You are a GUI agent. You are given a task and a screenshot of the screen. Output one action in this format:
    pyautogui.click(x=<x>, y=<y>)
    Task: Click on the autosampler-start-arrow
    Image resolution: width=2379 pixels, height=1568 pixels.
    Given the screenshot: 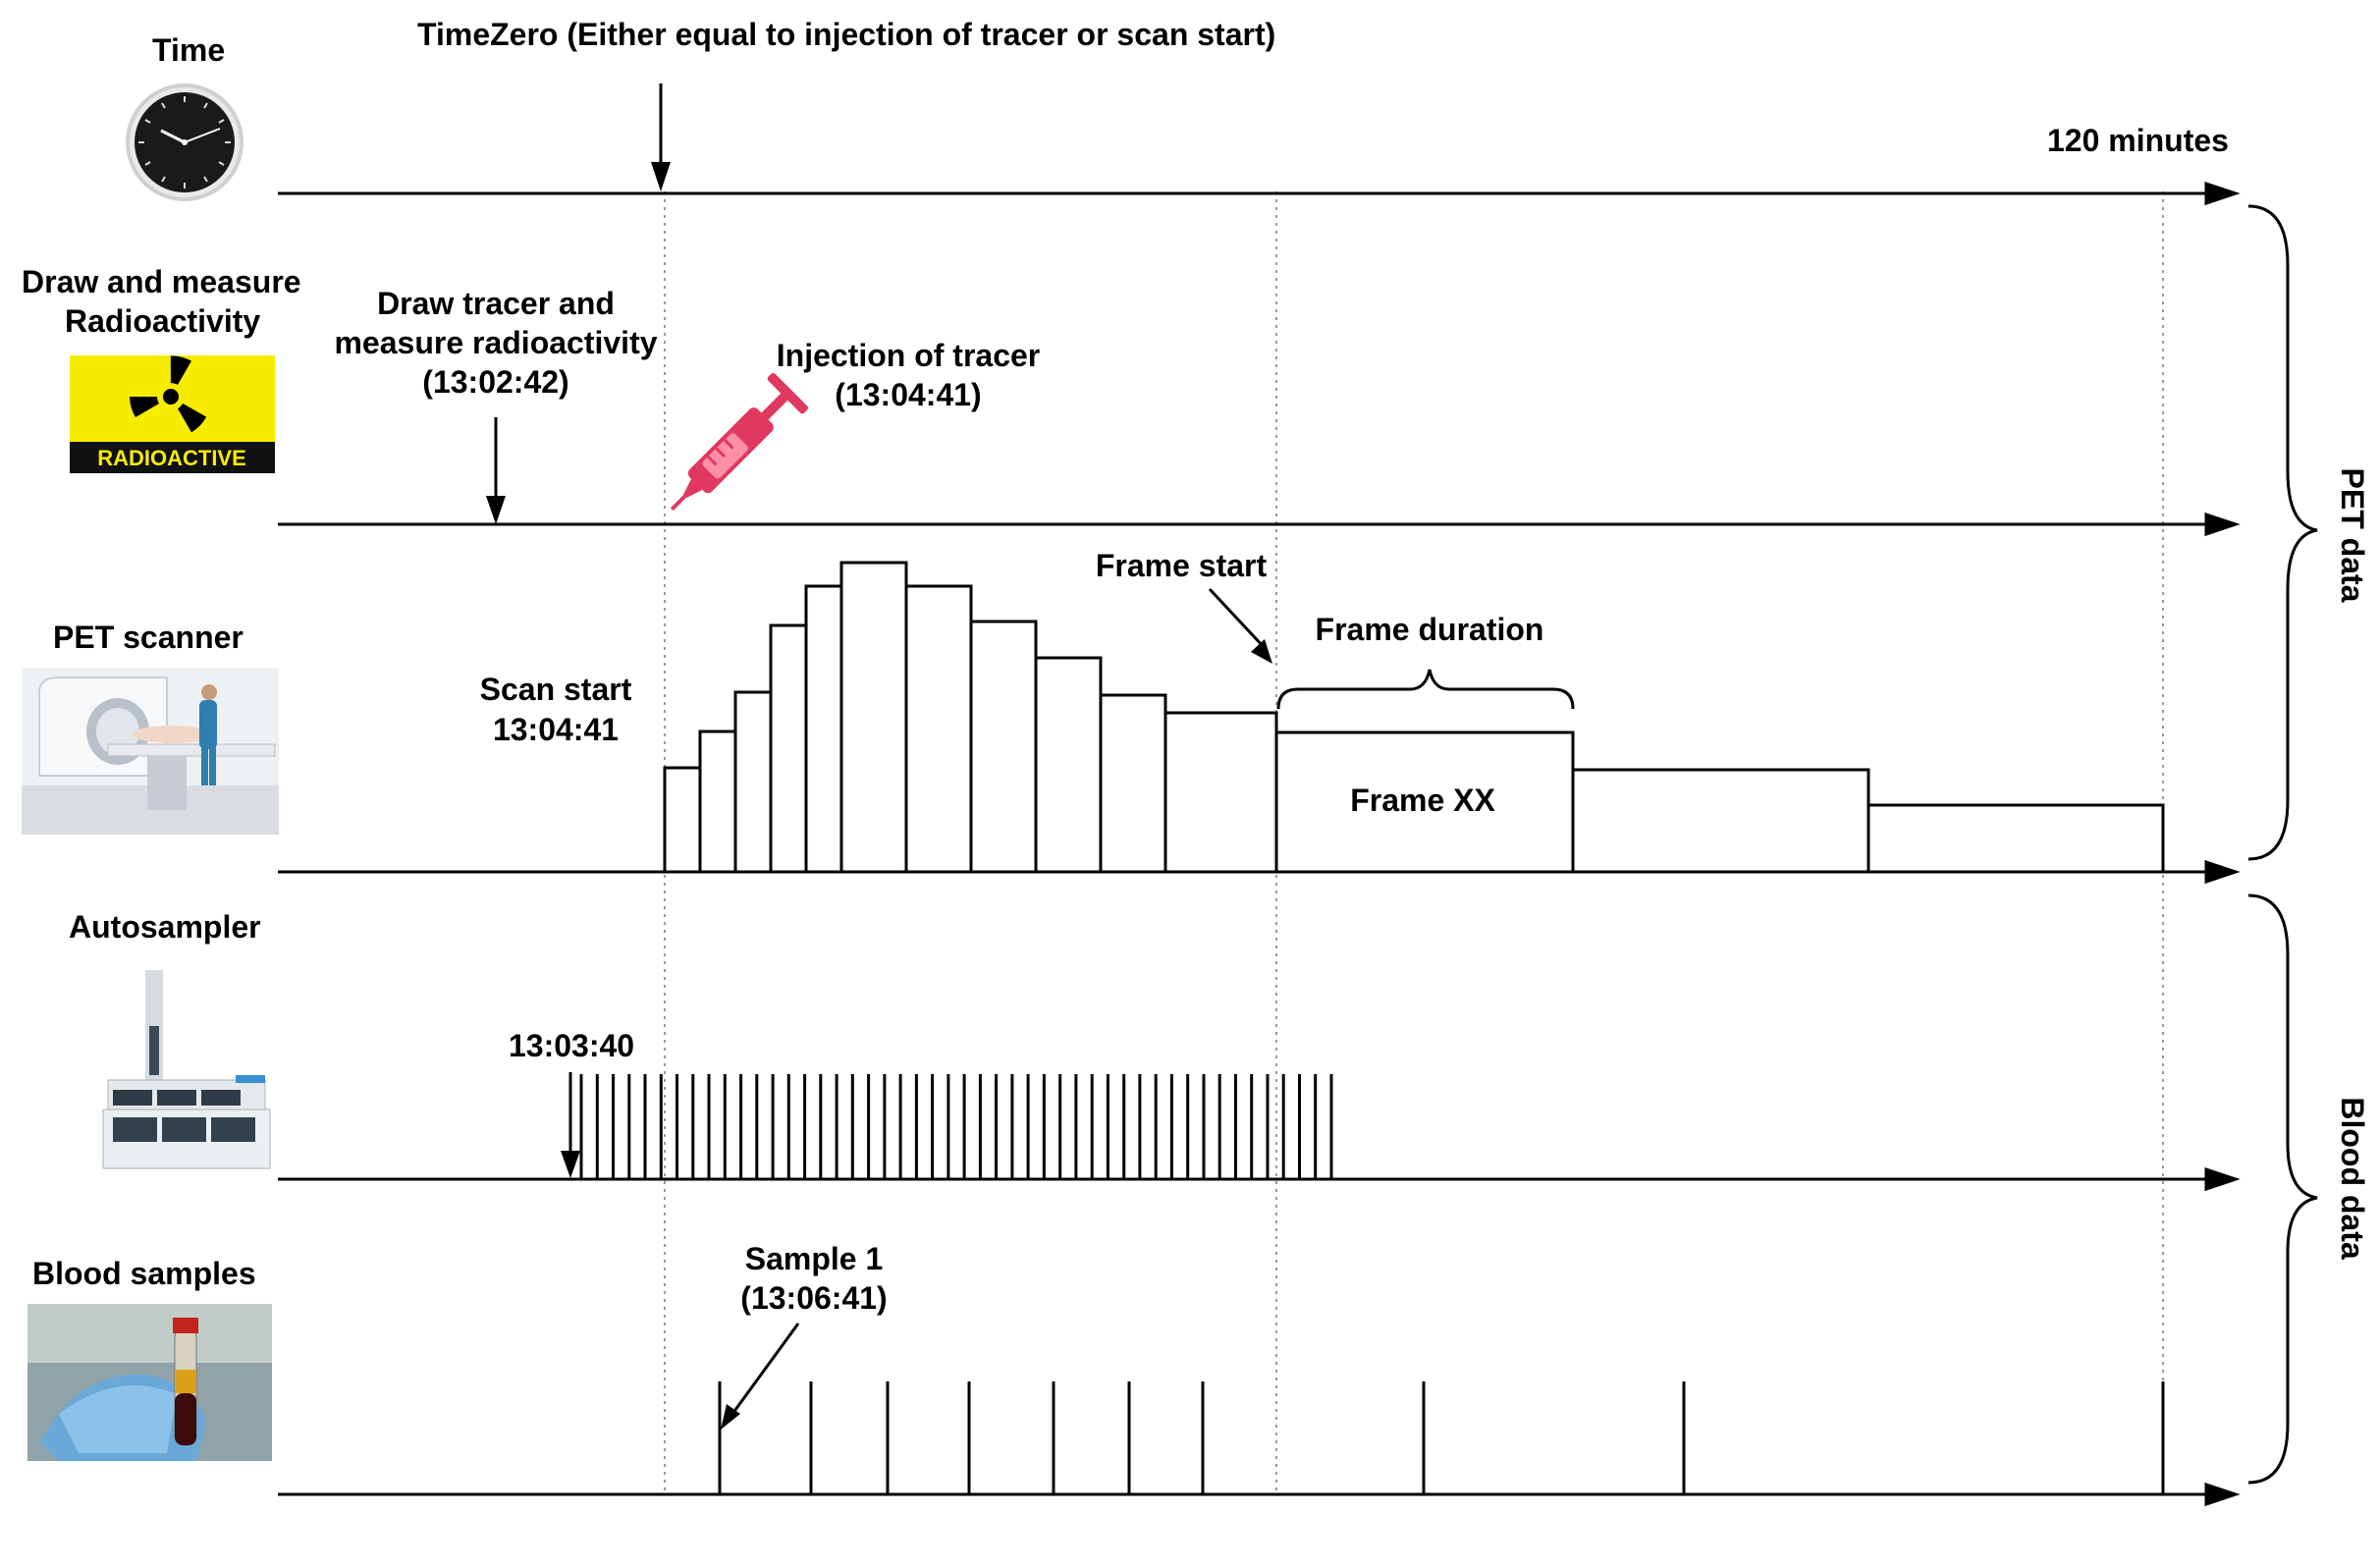 What is the action you would take?
    pyautogui.click(x=571, y=1125)
    